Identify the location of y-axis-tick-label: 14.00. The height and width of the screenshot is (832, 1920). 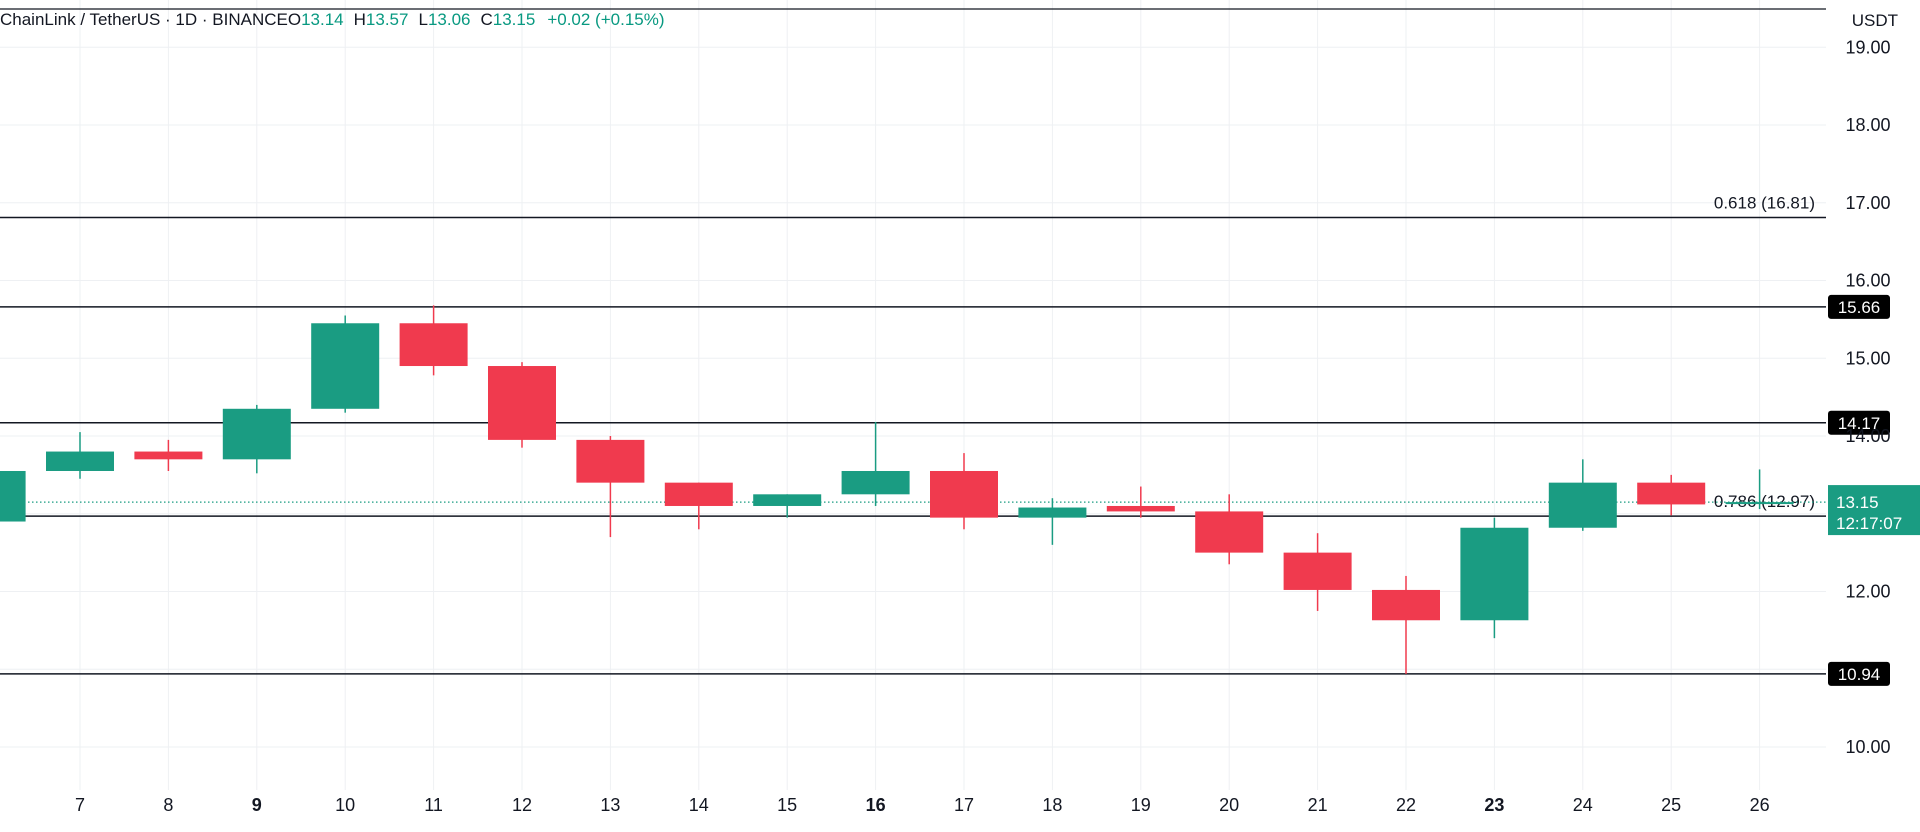
(1867, 436).